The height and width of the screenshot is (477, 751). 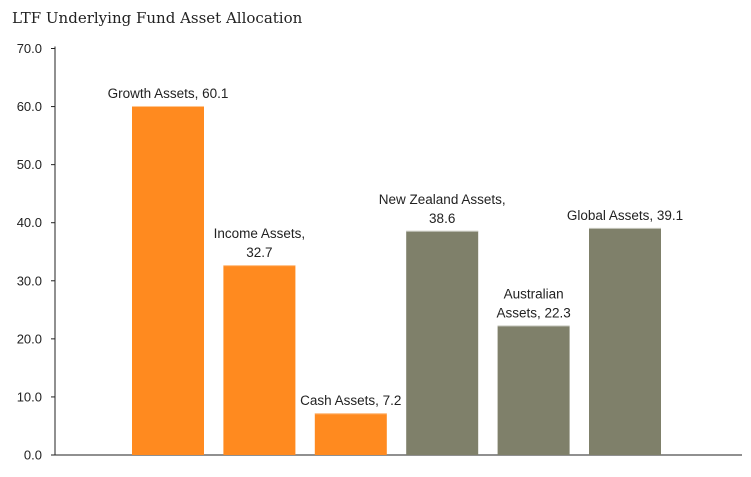 What do you see at coordinates (29, 222) in the screenshot?
I see `y-tick-label: 40.0` at bounding box center [29, 222].